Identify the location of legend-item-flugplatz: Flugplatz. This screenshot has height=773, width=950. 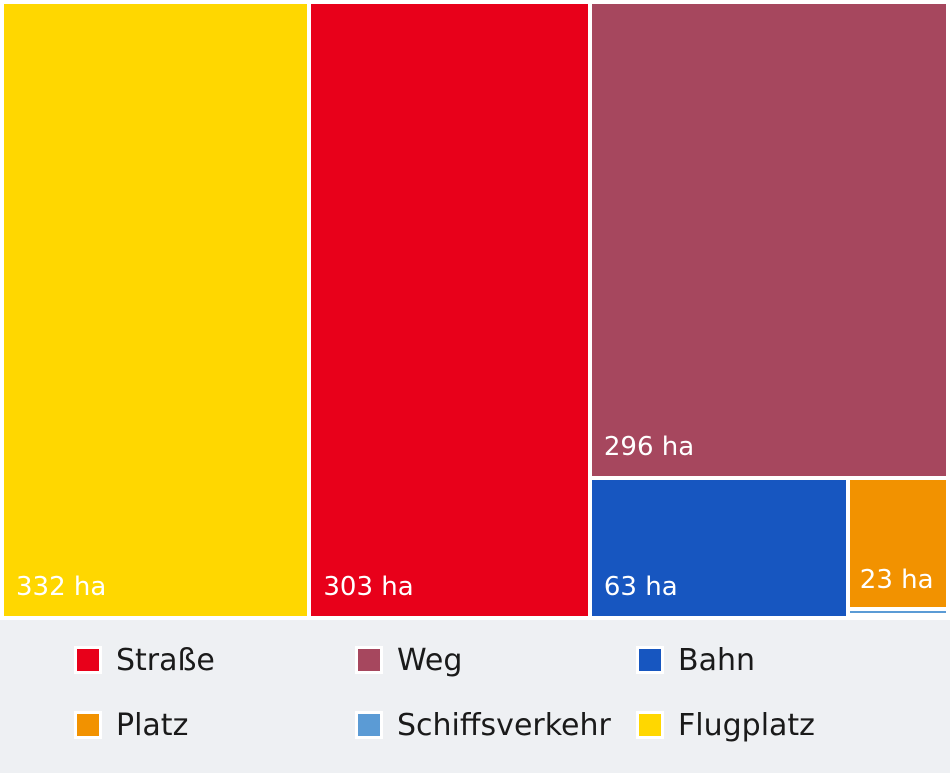
(725, 725).